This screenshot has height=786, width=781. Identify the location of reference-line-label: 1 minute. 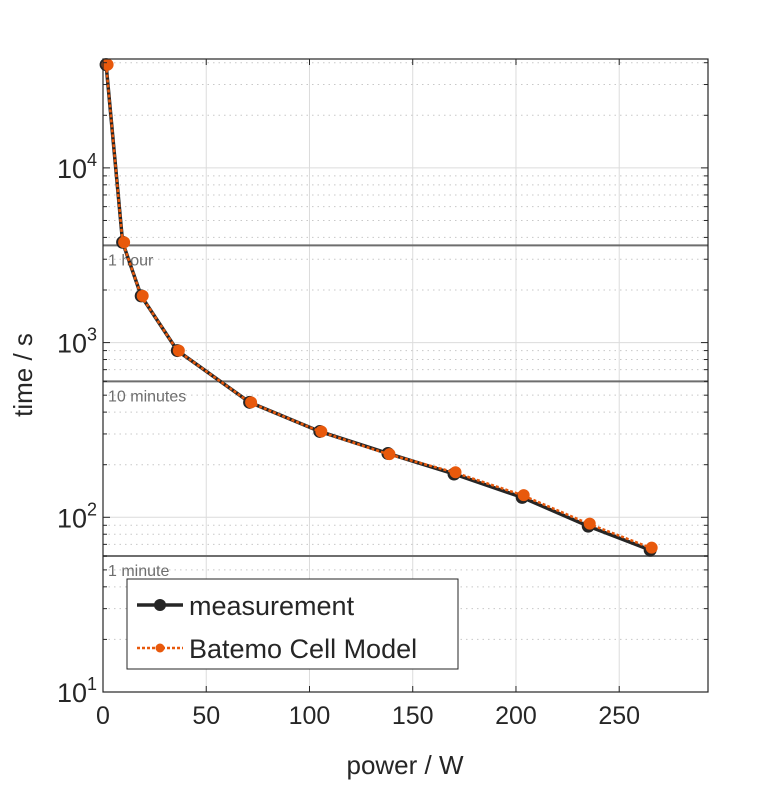
(138, 571).